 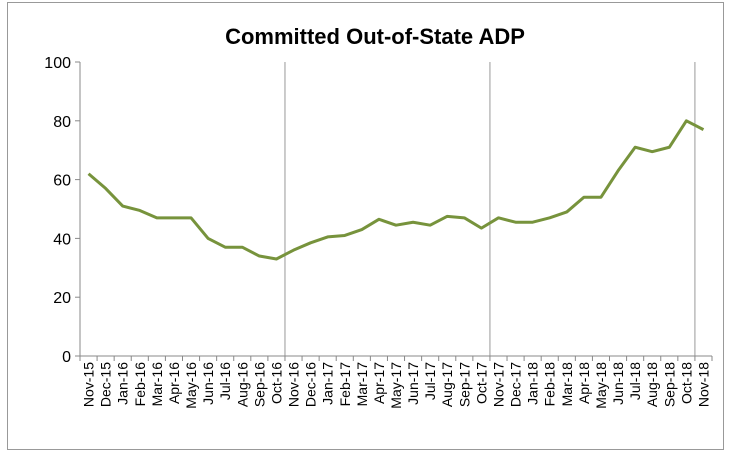 What do you see at coordinates (62, 181) in the screenshot?
I see `y-tick-label: 60` at bounding box center [62, 181].